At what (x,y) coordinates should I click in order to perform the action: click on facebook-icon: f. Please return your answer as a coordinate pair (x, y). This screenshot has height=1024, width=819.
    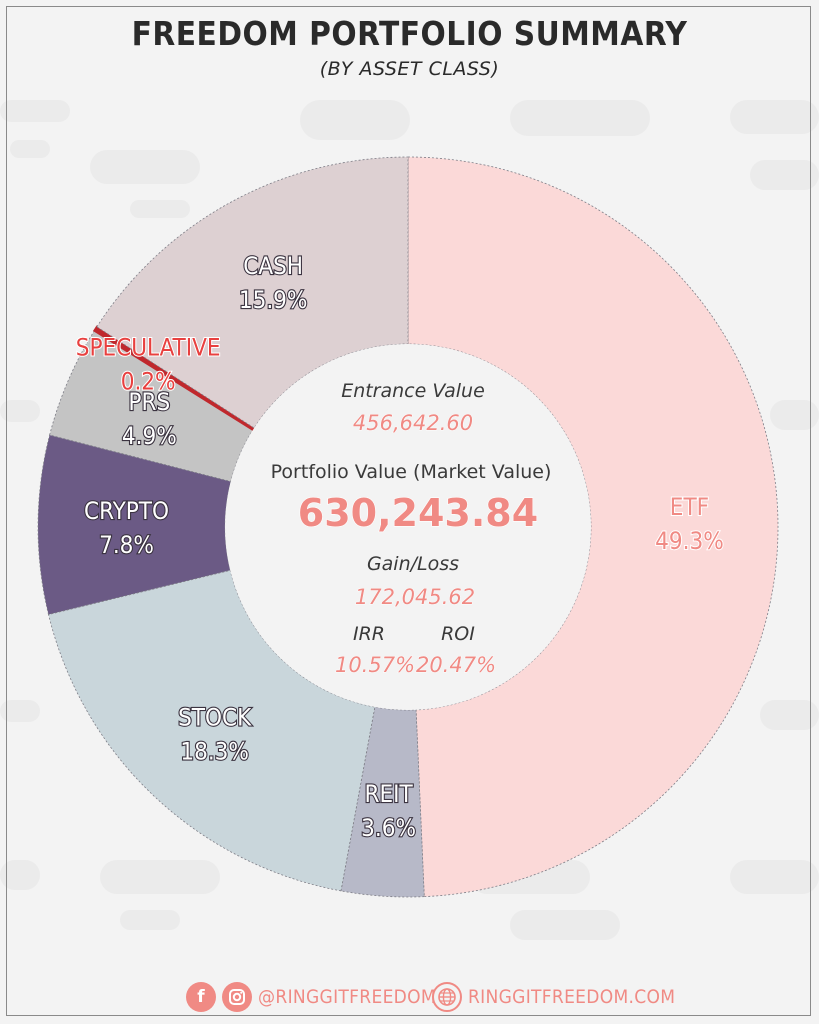
    Looking at the image, I should click on (201, 997).